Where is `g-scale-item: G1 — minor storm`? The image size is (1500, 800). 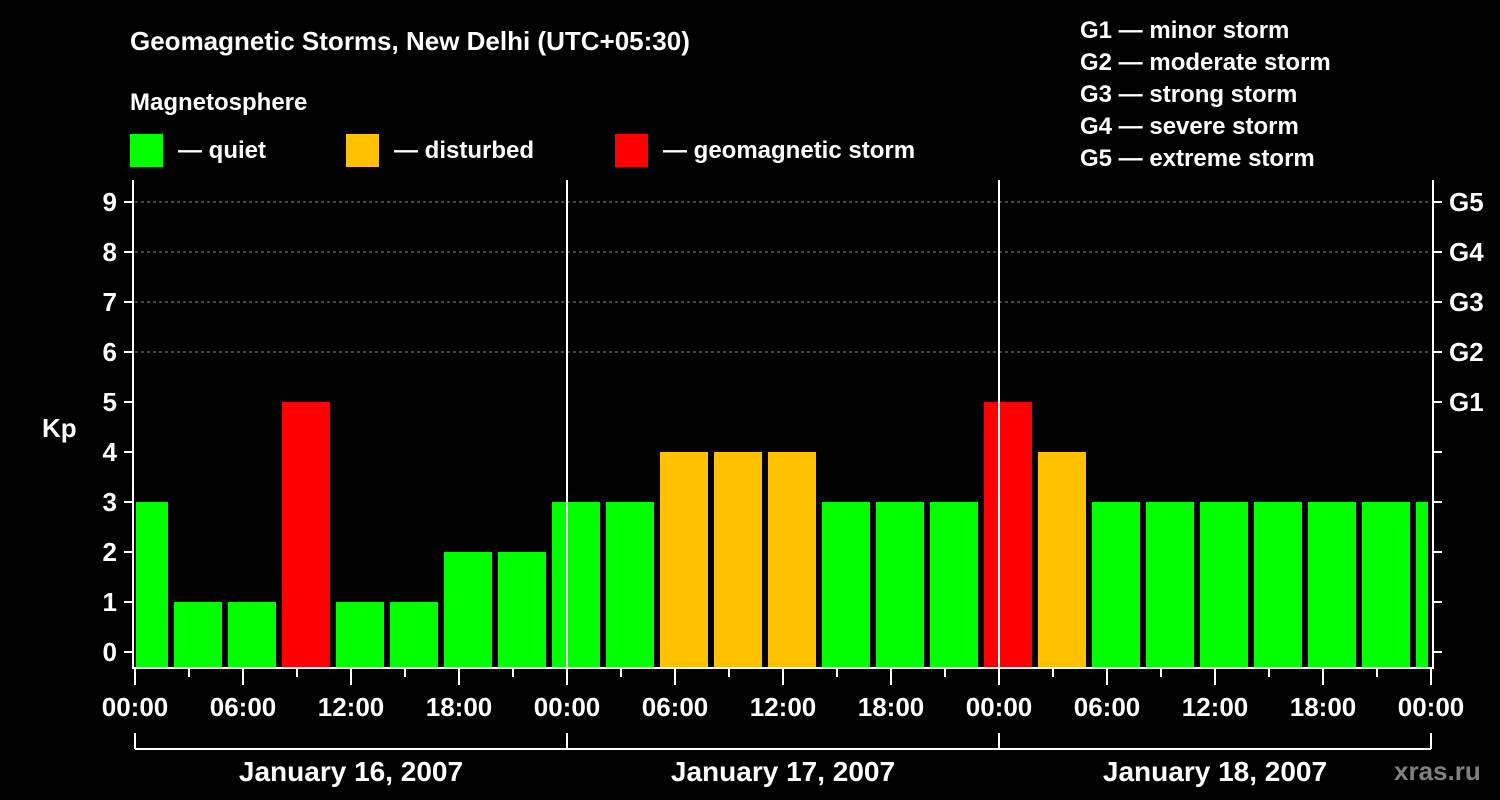
g-scale-item: G1 — minor storm is located at coordinates (1184, 30).